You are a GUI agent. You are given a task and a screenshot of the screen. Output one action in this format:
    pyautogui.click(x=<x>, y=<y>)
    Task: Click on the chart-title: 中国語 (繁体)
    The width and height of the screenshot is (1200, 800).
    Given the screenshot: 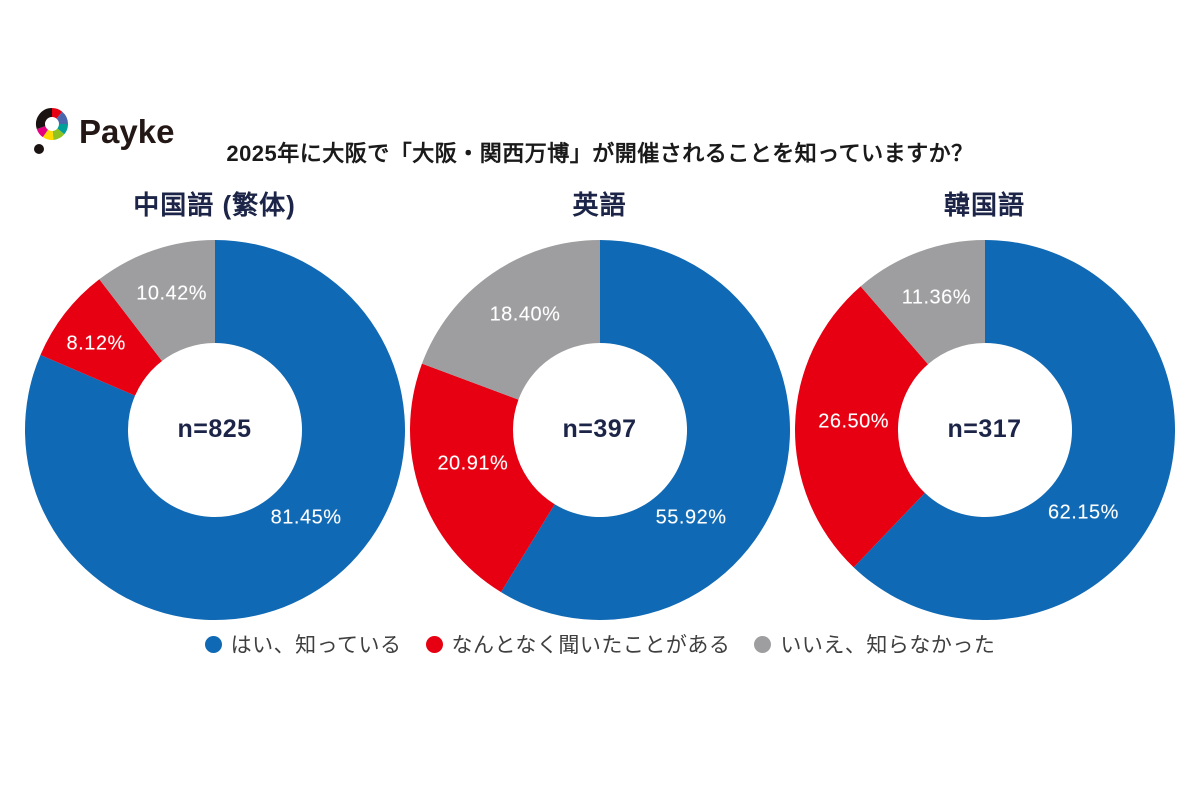 What is the action you would take?
    pyautogui.click(x=214, y=205)
    